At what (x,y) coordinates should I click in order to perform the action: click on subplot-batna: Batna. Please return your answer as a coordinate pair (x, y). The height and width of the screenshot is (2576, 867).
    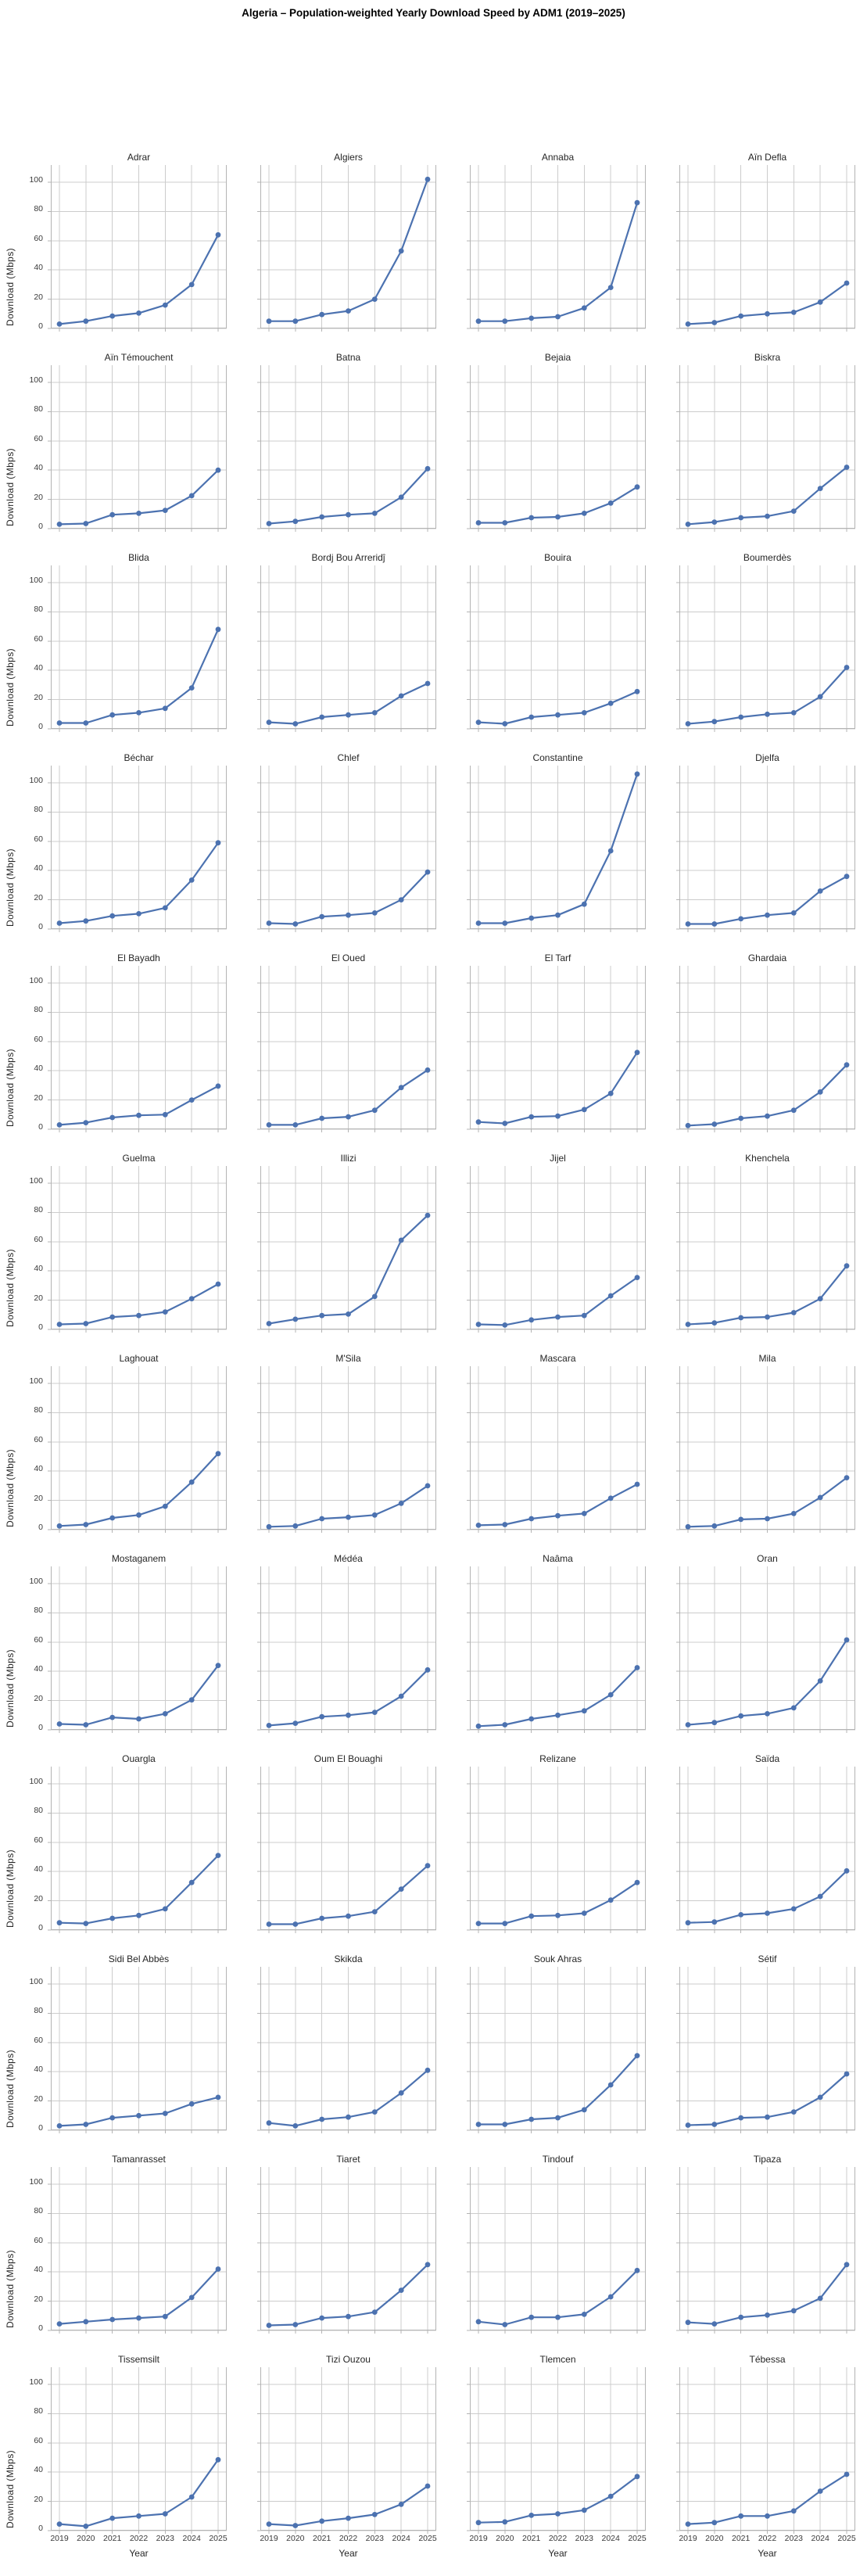
    Looking at the image, I should click on (346, 444).